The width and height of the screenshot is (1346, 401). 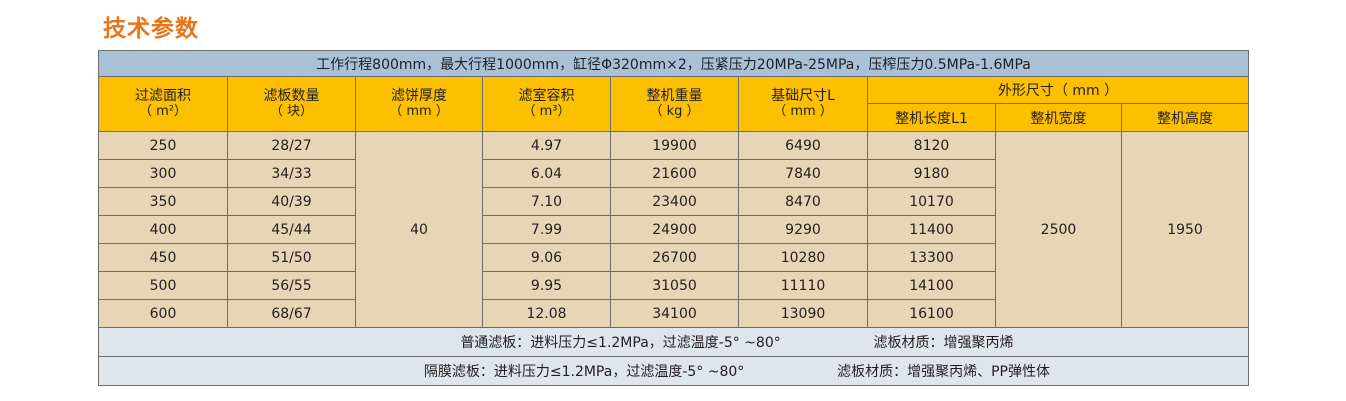 I want to click on header-outer: 外形尺寸（ mm ）, so click(x=1058, y=90).